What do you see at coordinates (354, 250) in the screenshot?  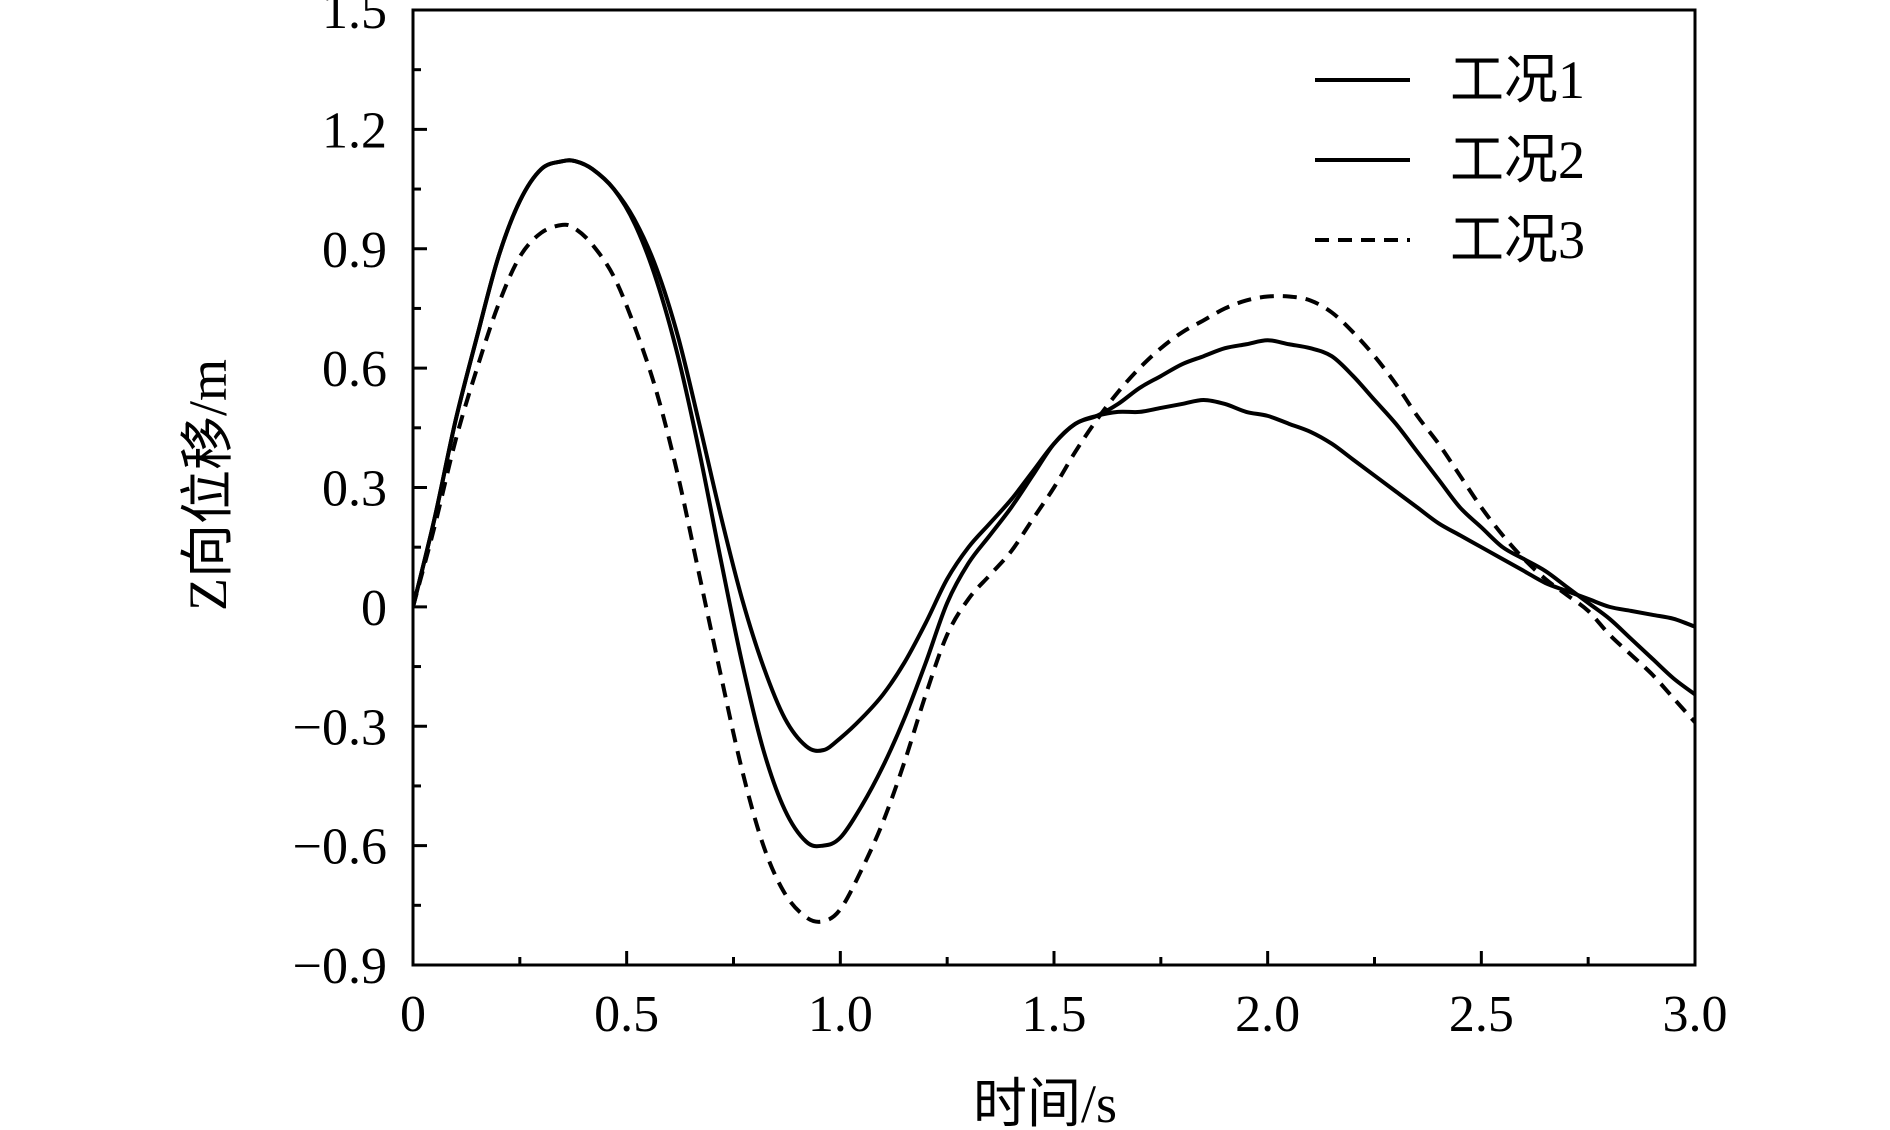 I see `y-tick-label: 0.9` at bounding box center [354, 250].